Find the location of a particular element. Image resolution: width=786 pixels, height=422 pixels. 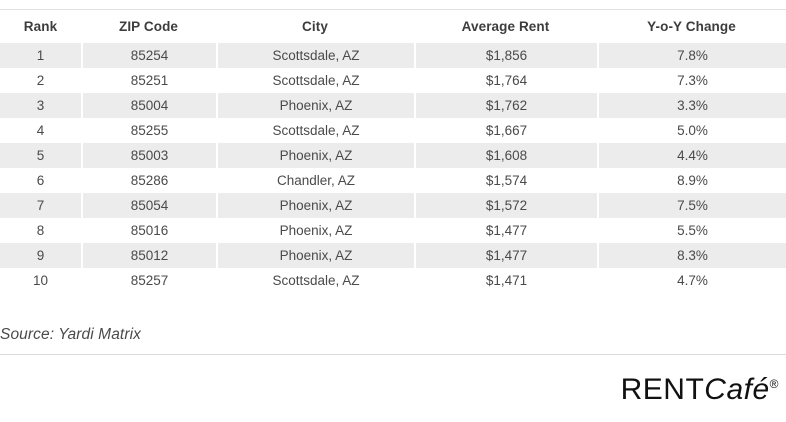

table-cell: 85012 is located at coordinates (148, 255).